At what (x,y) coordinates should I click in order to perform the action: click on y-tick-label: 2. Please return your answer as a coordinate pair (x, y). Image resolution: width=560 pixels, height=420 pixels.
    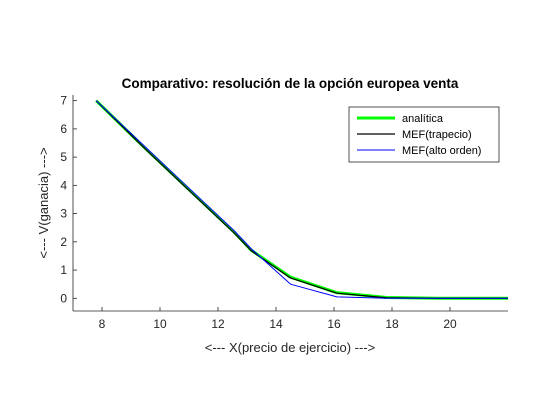
    Looking at the image, I should click on (63, 242).